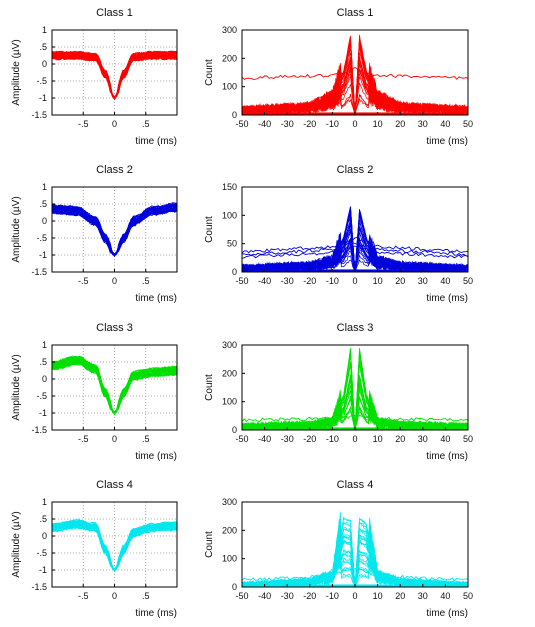 The height and width of the screenshot is (627, 535). Describe the element at coordinates (146, 596) in the screenshot. I see `x-tick-label: .5` at that location.